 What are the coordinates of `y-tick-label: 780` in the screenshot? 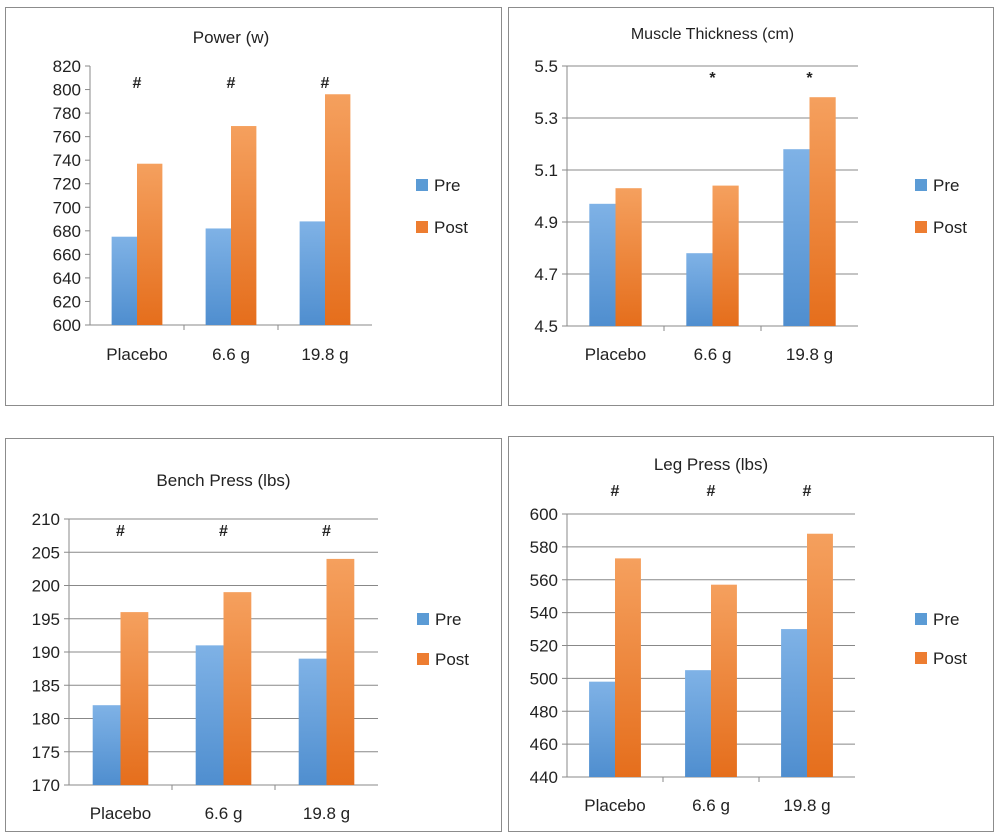 It's located at (67, 113).